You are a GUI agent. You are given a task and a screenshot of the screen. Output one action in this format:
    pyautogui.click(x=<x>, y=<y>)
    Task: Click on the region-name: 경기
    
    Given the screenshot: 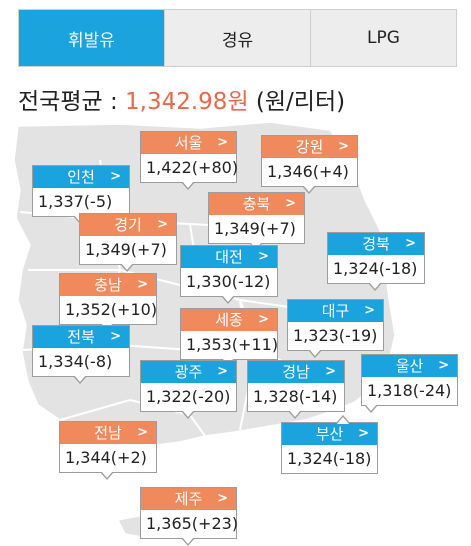 What is the action you would take?
    pyautogui.click(x=128, y=225)
    